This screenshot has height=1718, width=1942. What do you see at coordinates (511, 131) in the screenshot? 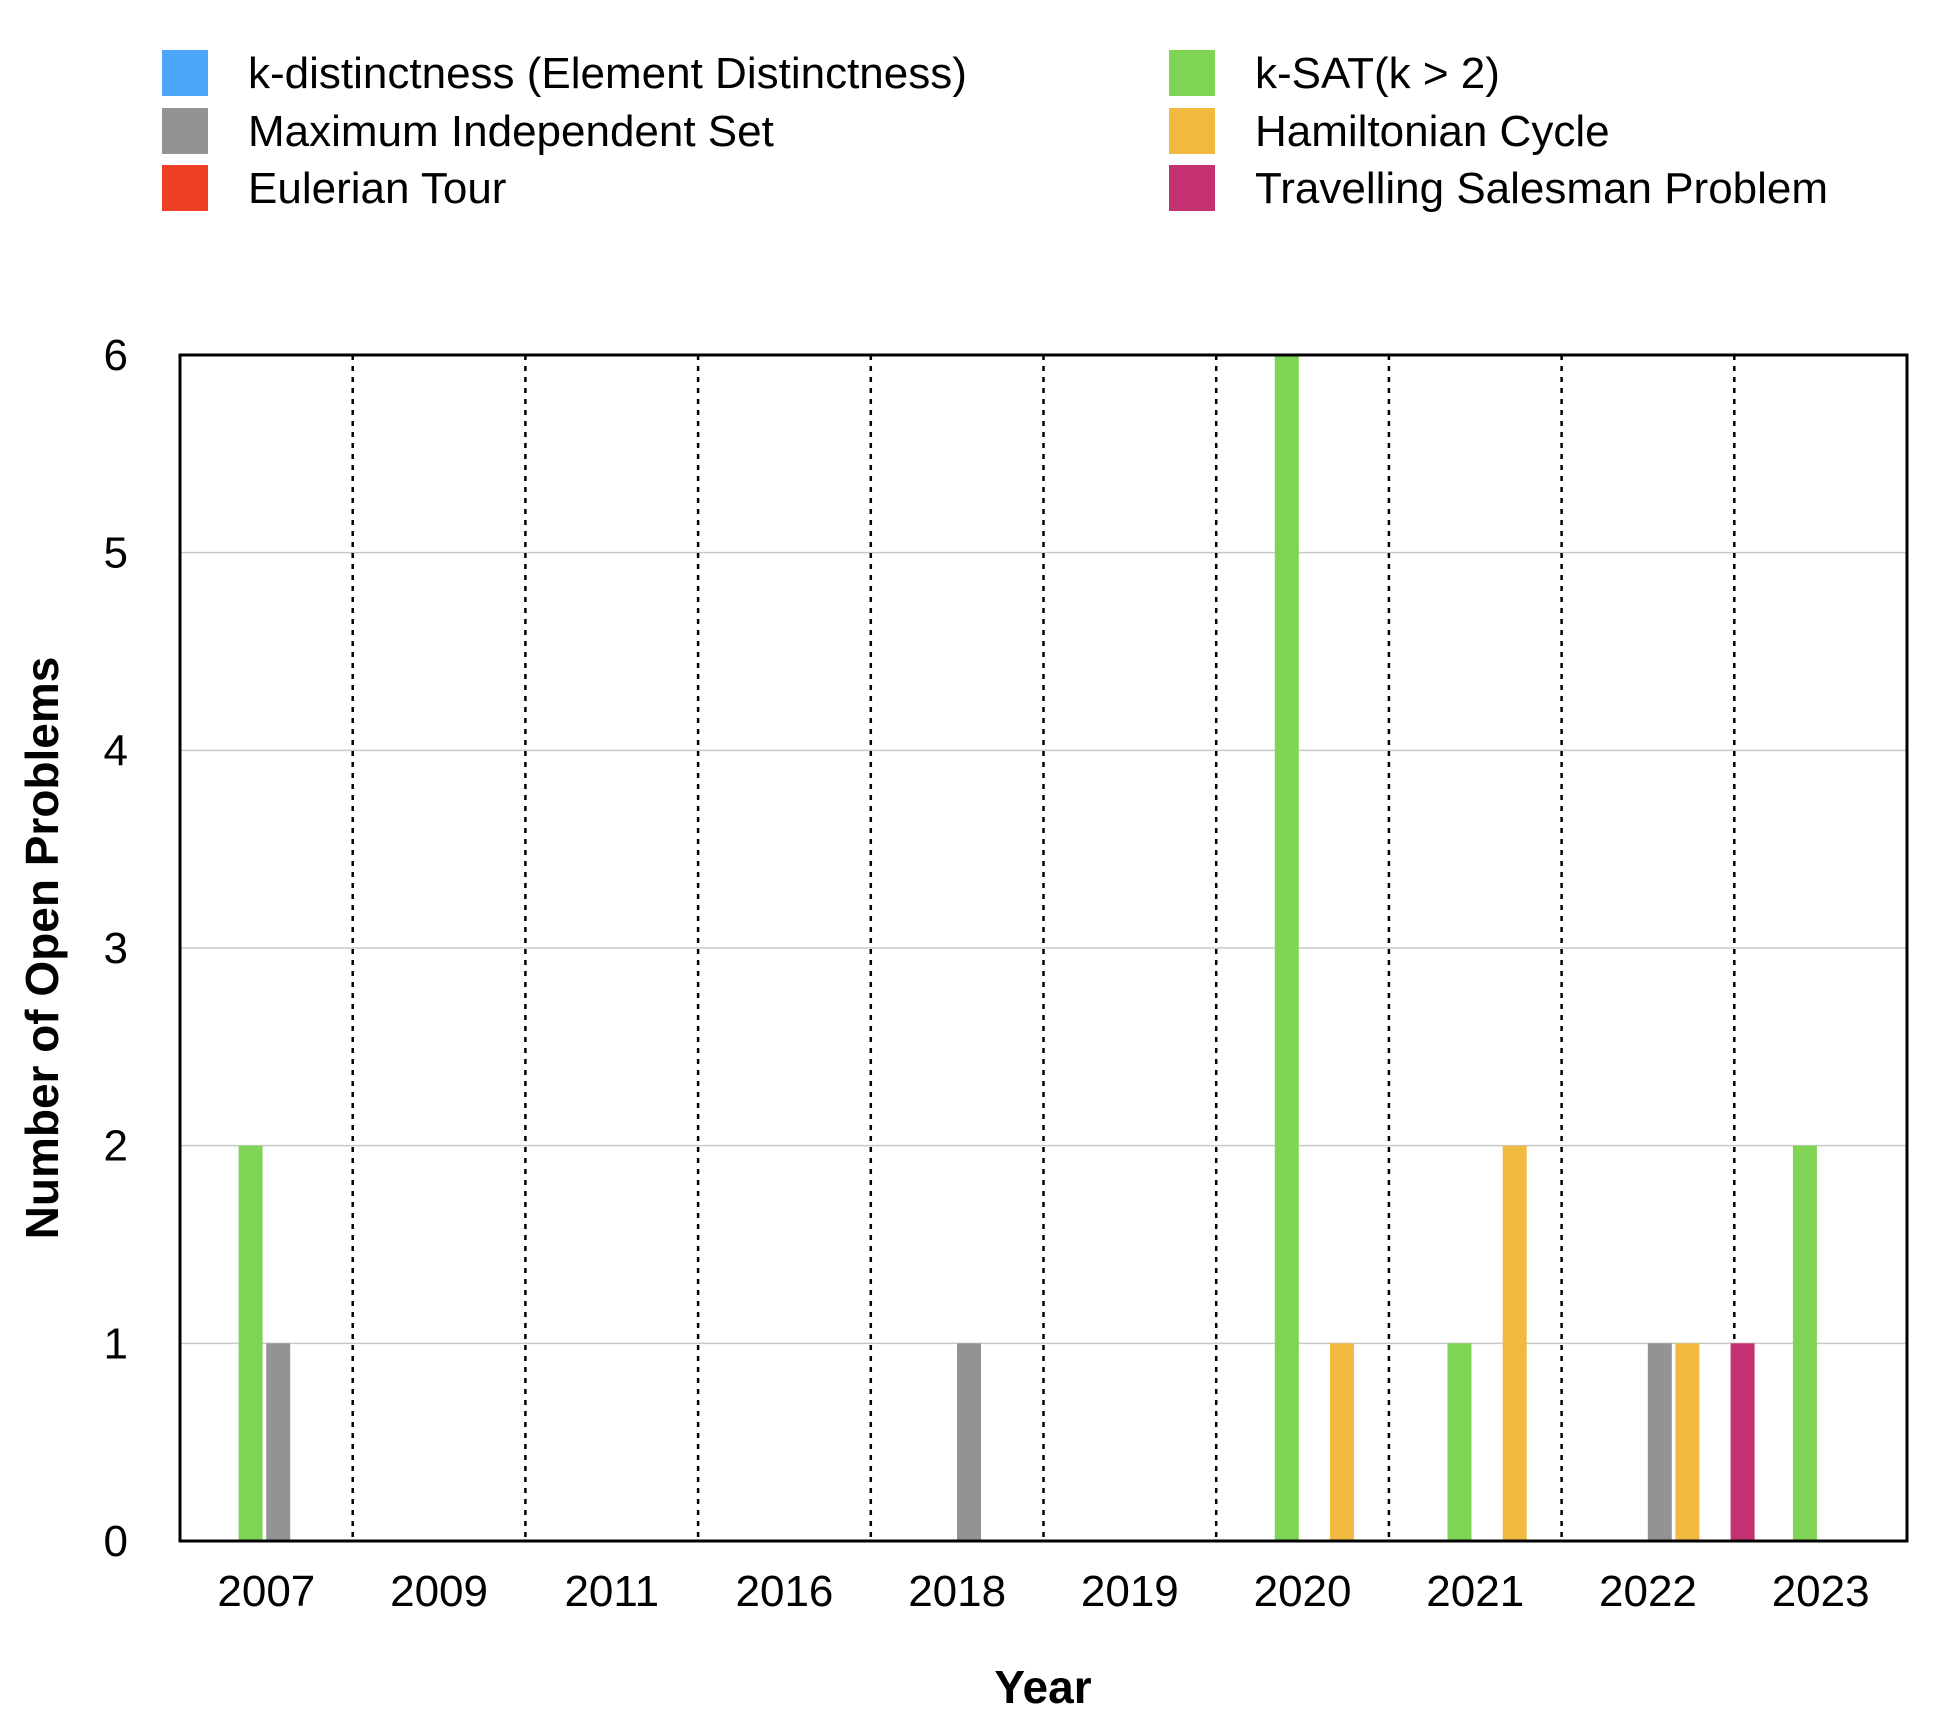
I see `legend-label-maximum-independent-set: Maximum Independent Set` at bounding box center [511, 131].